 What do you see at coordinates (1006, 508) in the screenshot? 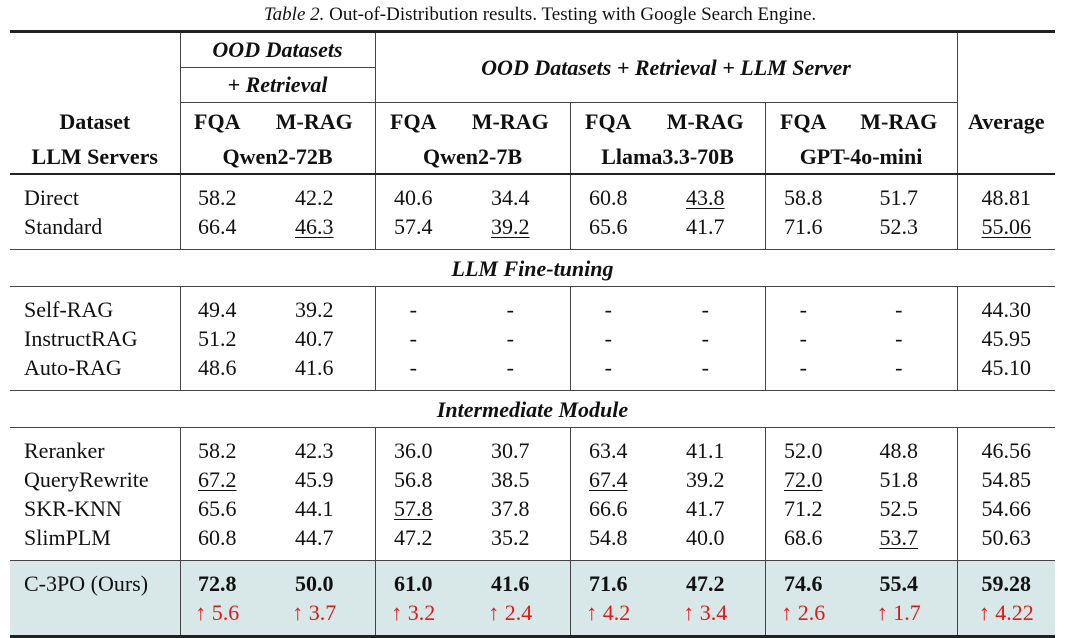
I see `cell-value: 54.66` at bounding box center [1006, 508].